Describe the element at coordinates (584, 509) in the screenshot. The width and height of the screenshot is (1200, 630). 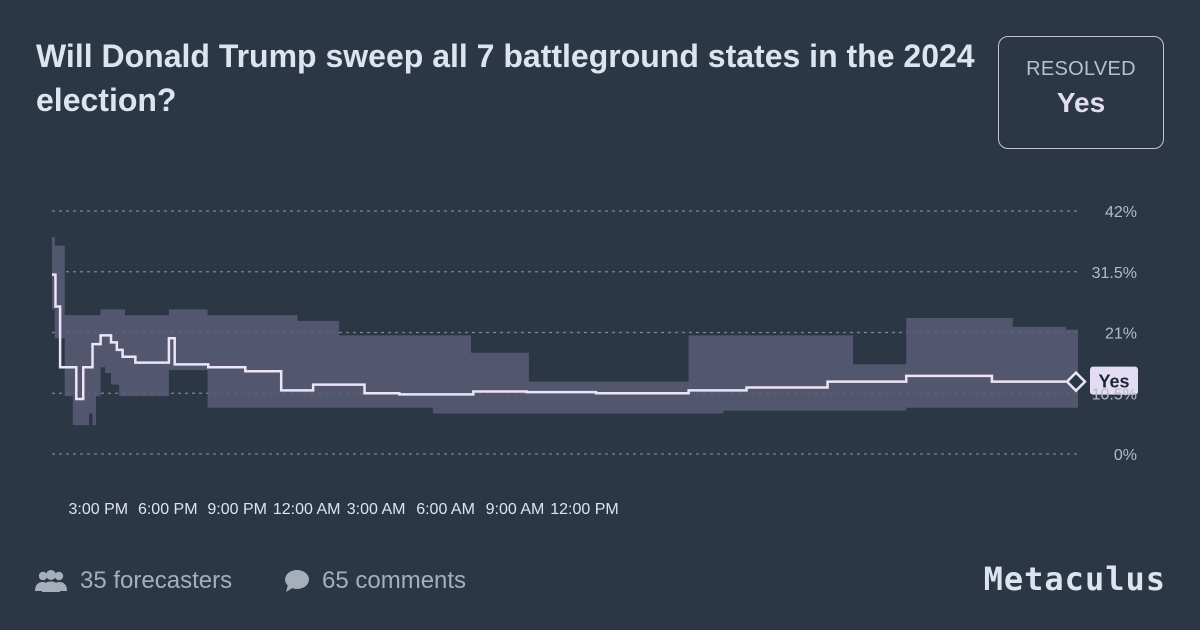
I see `x-tick-label: 12:00 PM` at that location.